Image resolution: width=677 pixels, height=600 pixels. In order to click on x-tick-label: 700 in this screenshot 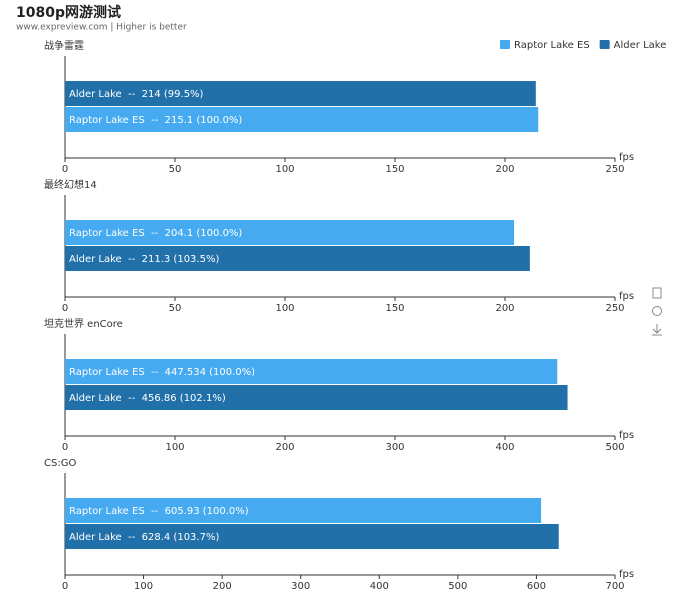, I will do `click(614, 586)`.